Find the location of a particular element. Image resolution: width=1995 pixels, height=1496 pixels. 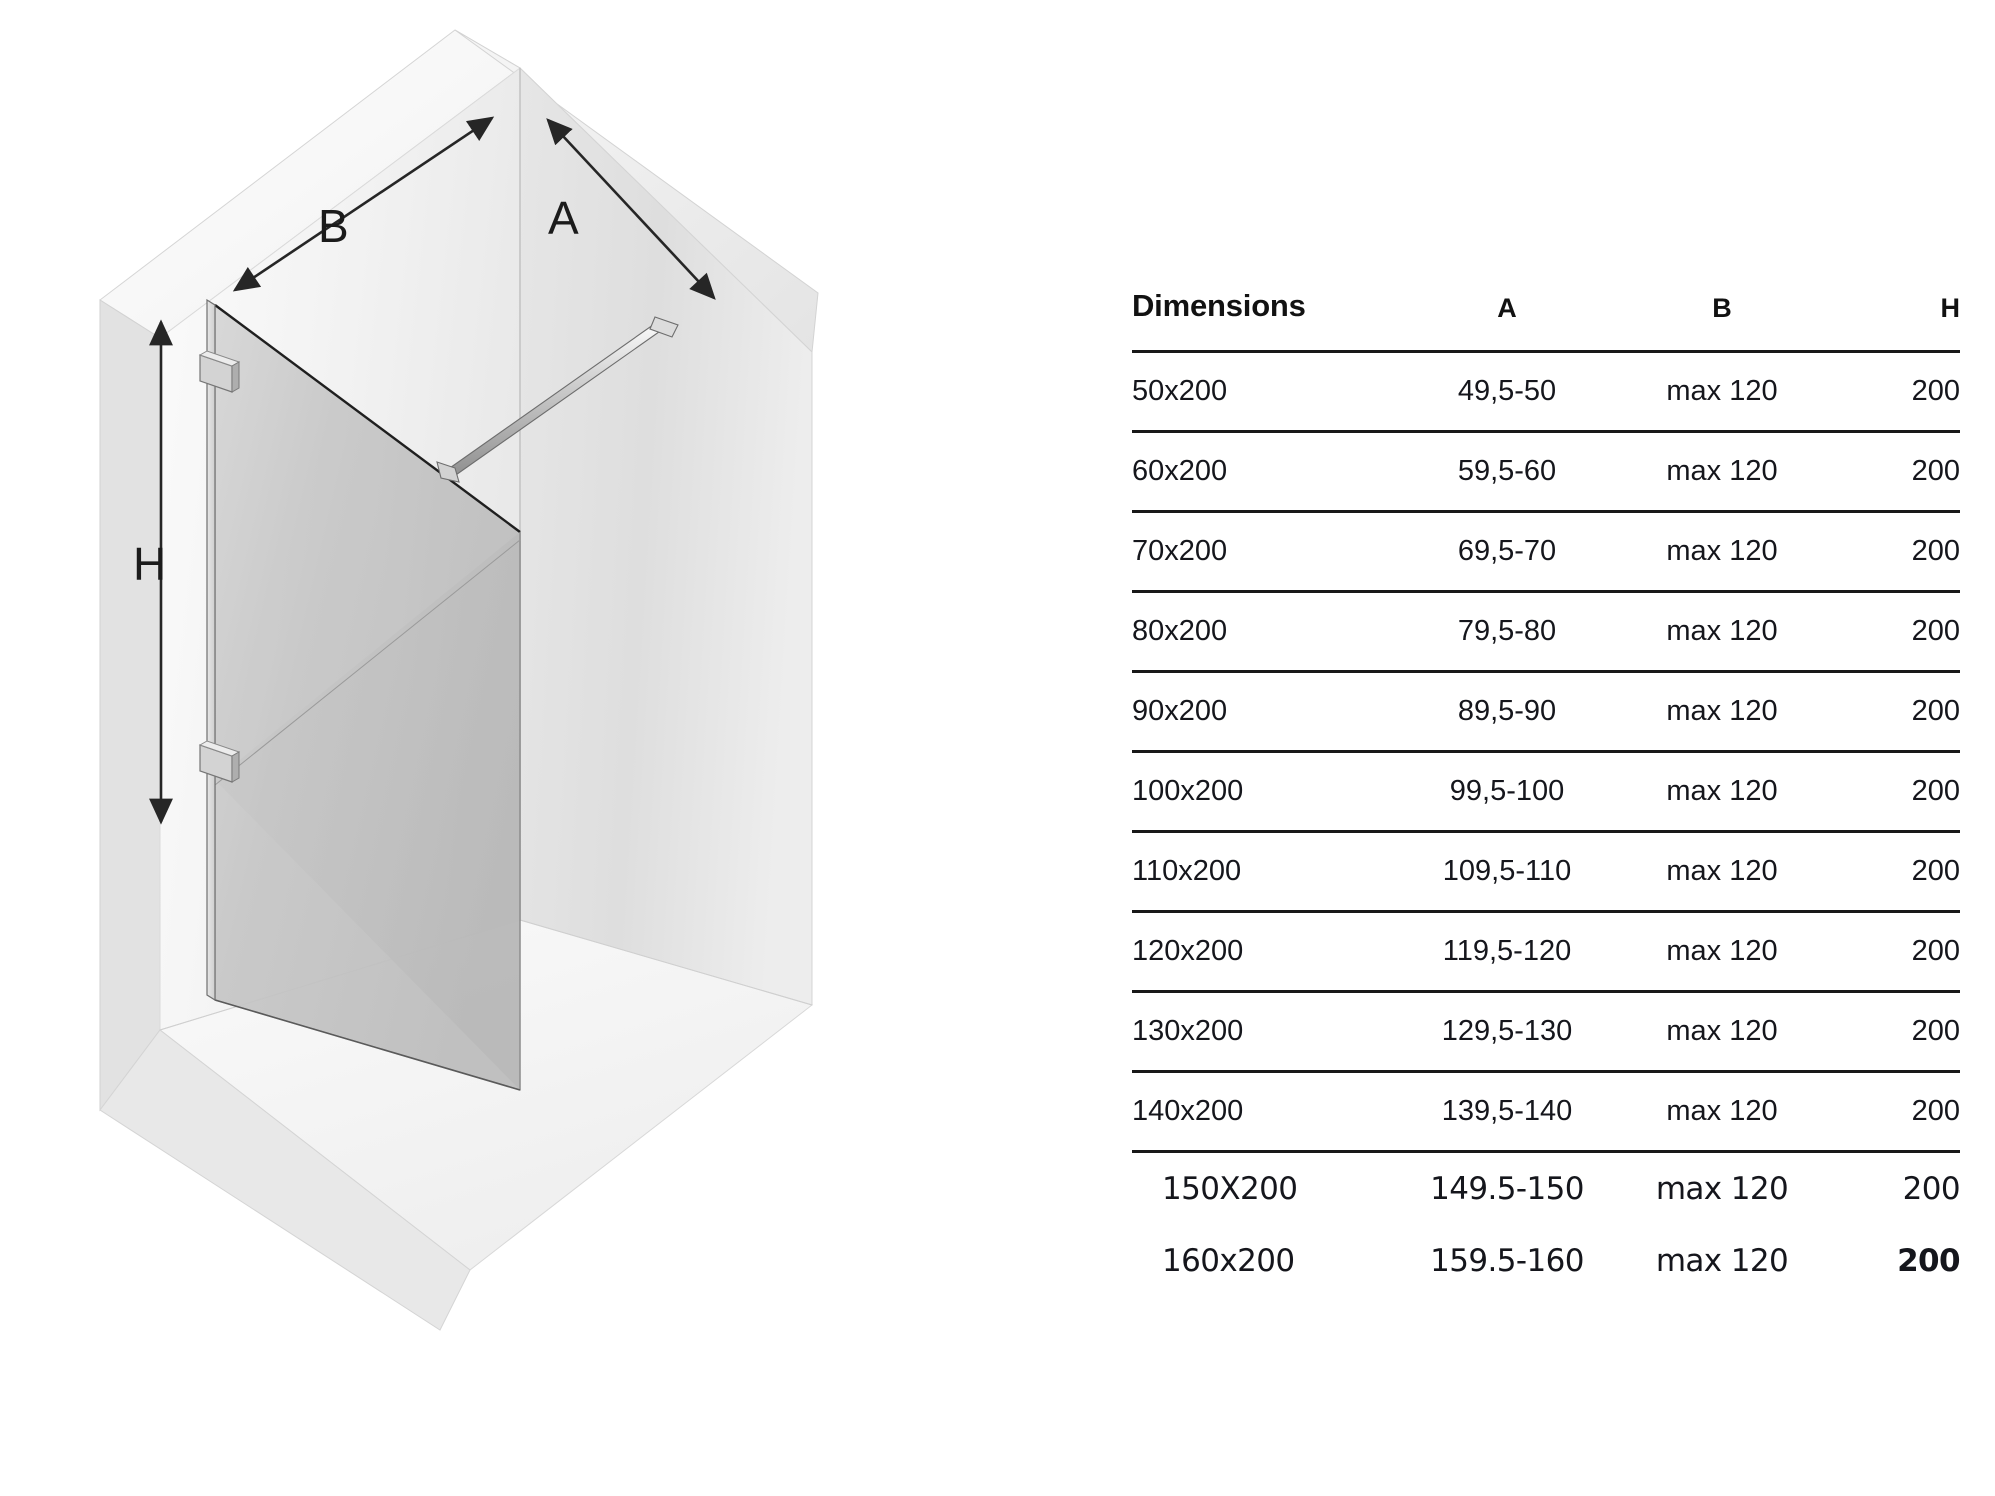

cell-dimensions: 140x200 is located at coordinates (1262, 1112).